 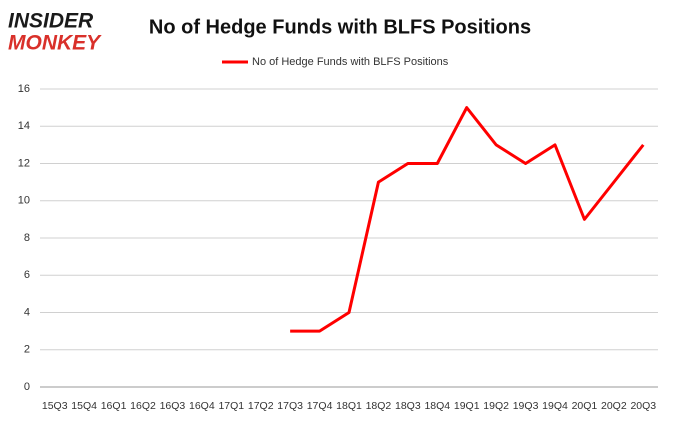 What do you see at coordinates (27, 275) in the screenshot?
I see `y-tick-label: 6` at bounding box center [27, 275].